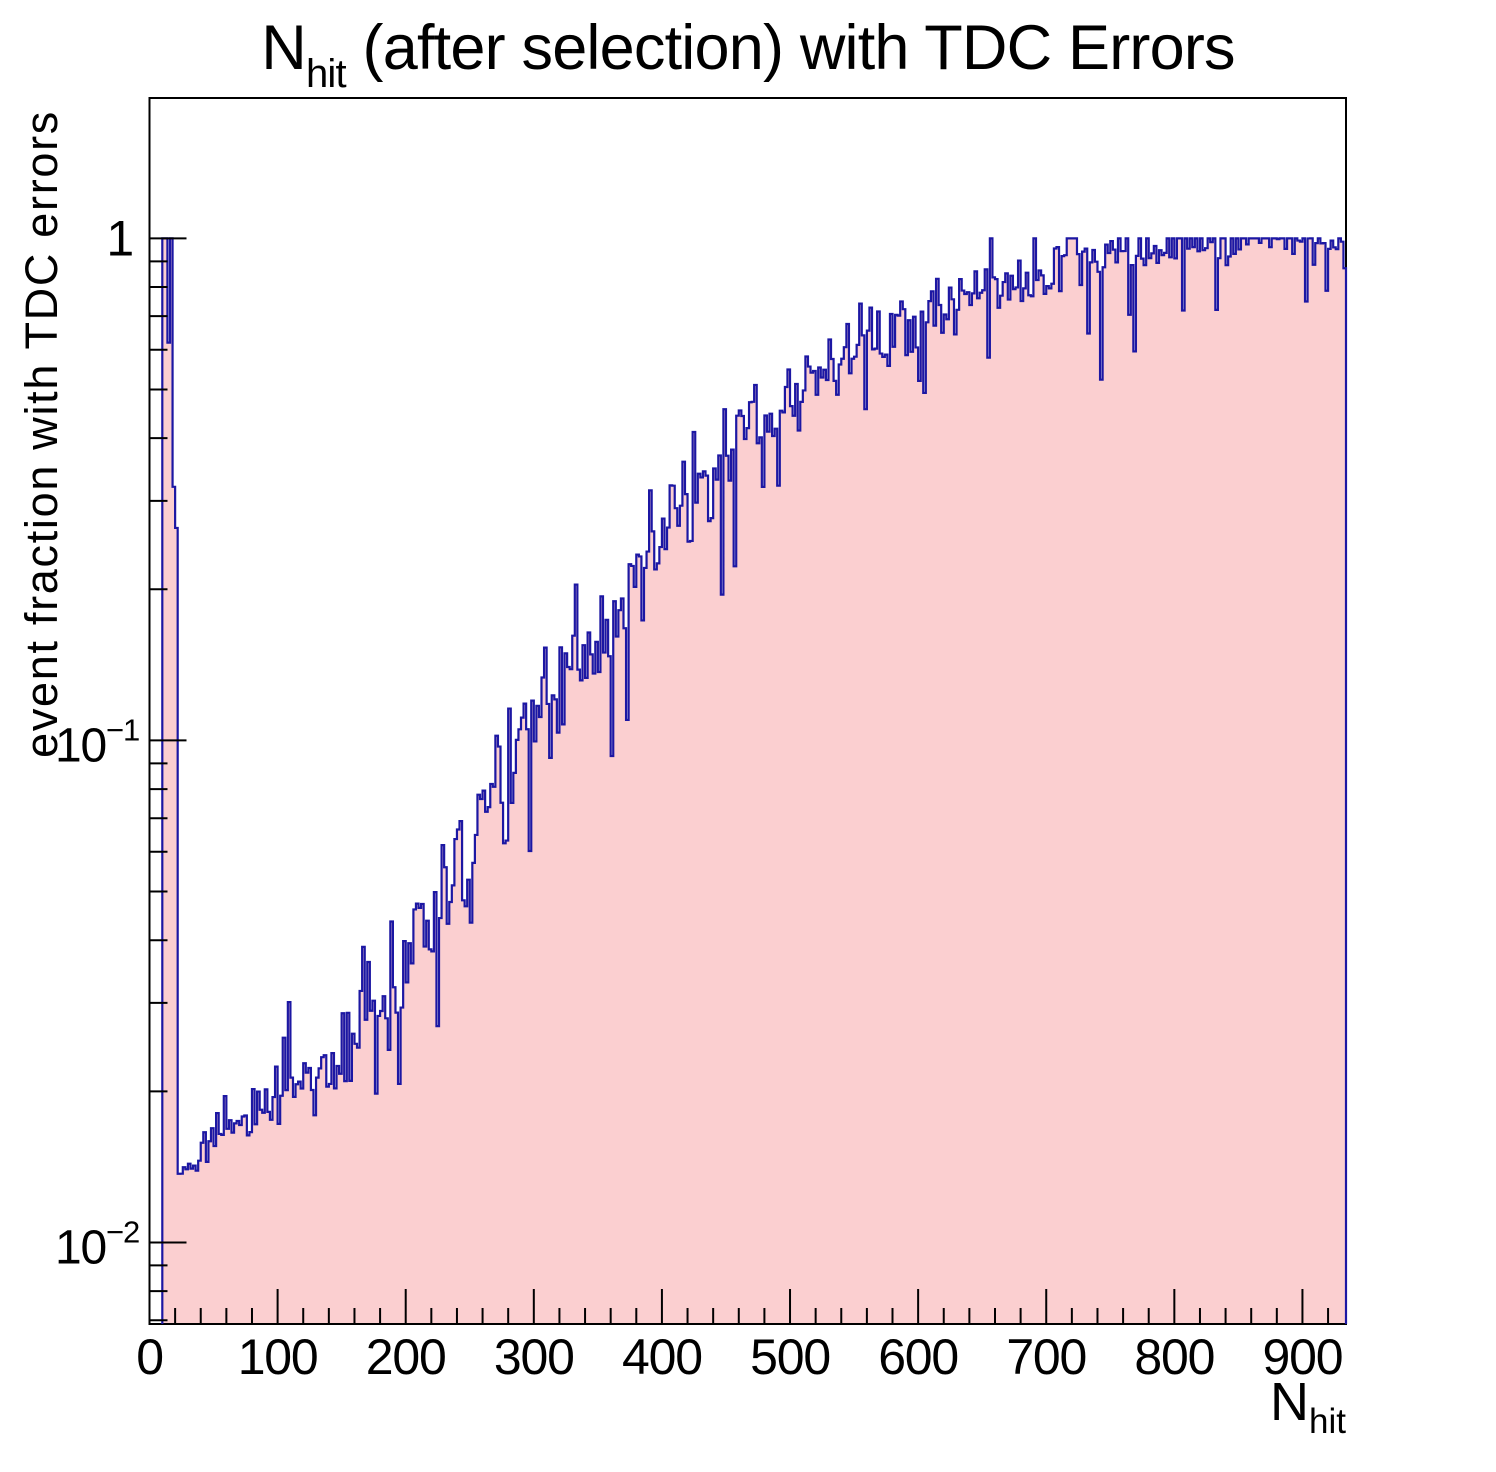 Image resolution: width=1496 pixels, height=1472 pixels. I want to click on y-tick-label-exponent: −2, so click(122, 1231).